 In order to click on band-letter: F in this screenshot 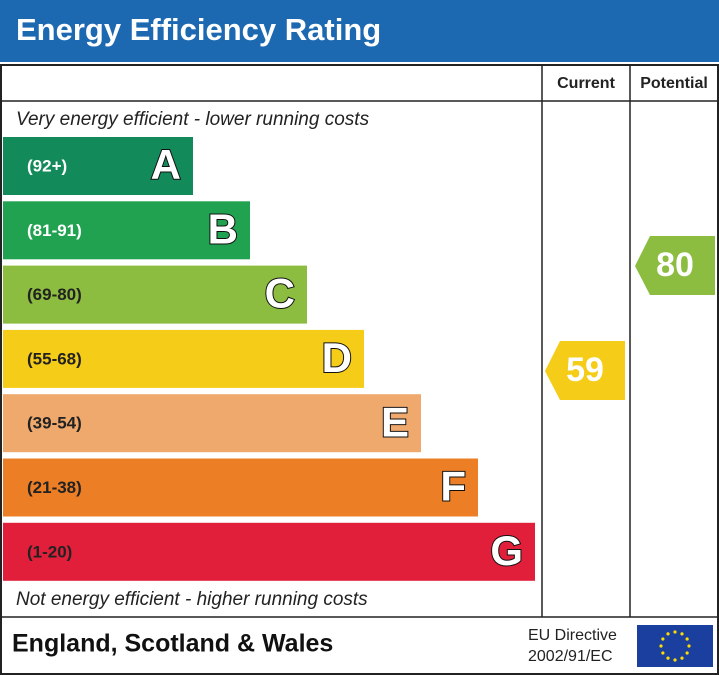, I will do `click(453, 486)`.